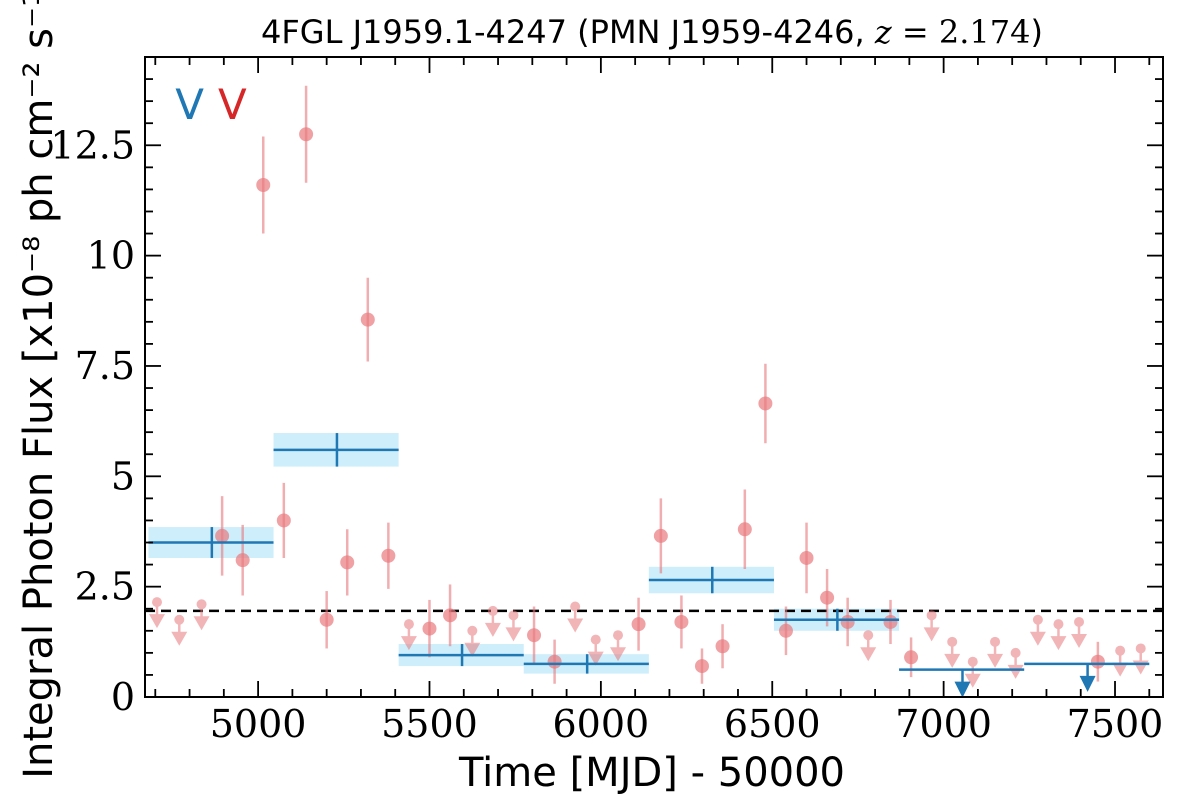  I want to click on yearly-upper-limit, so click(1087, 677).